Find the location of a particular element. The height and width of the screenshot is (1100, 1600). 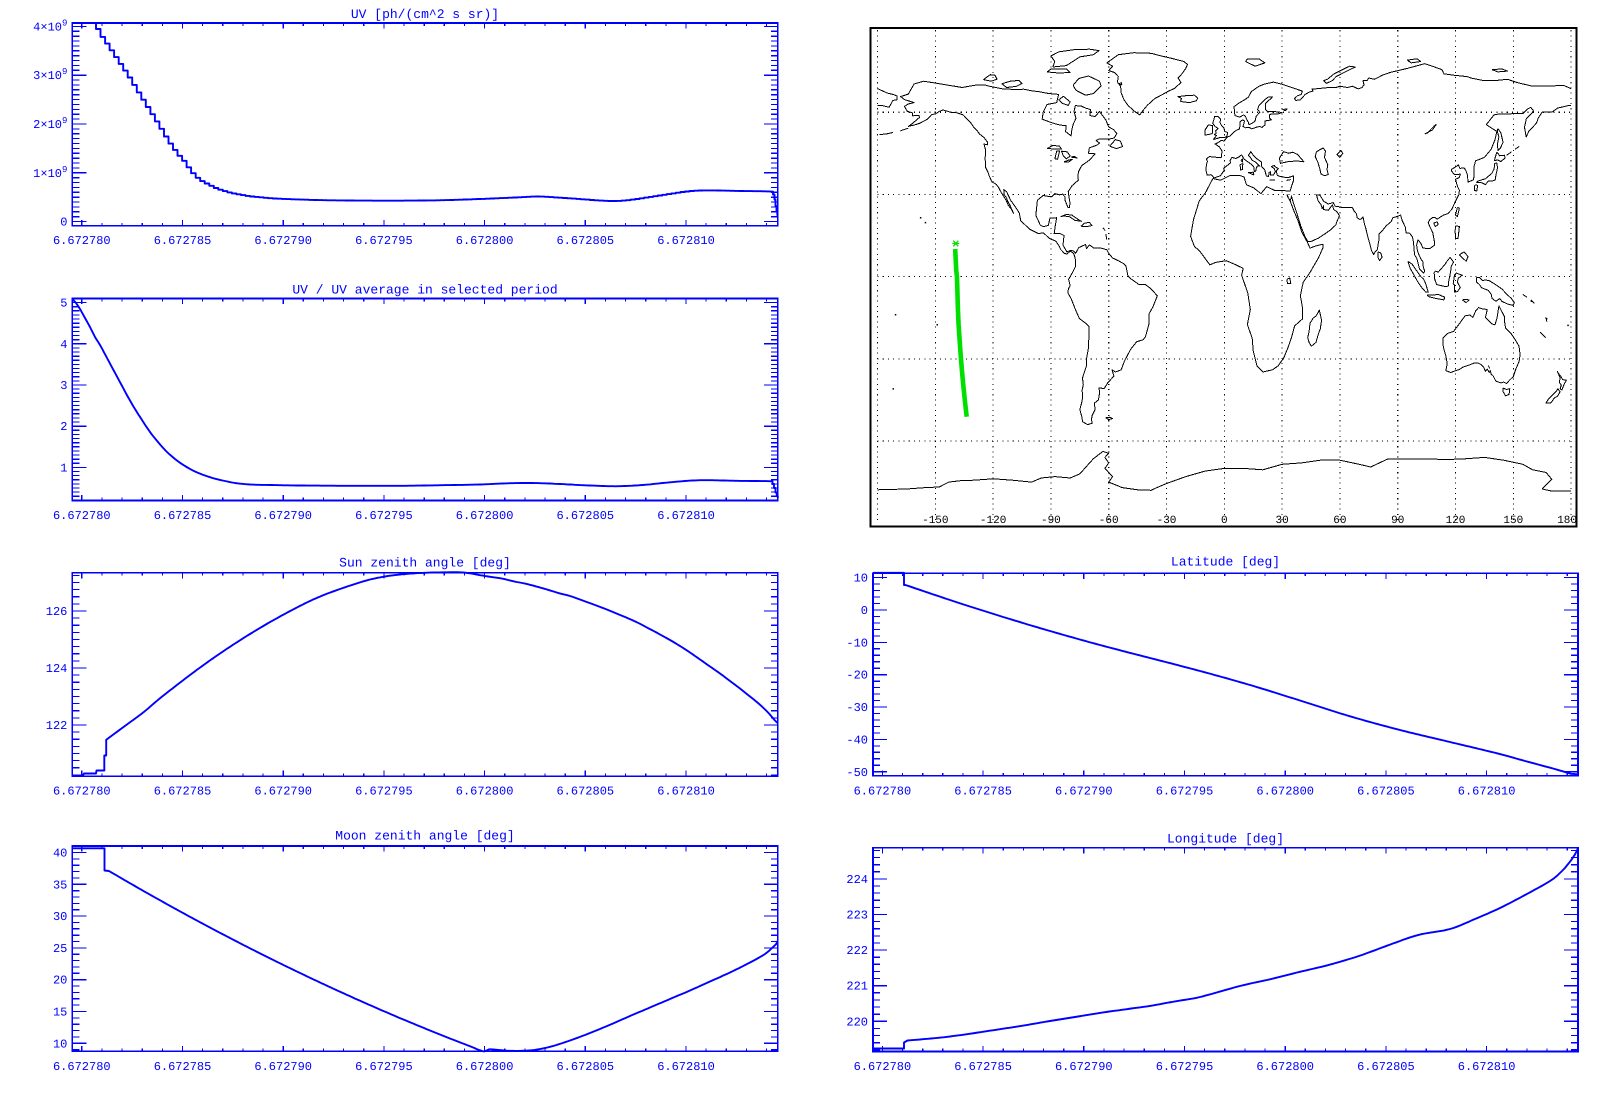

svg-text: 90 is located at coordinates (1397, 521).